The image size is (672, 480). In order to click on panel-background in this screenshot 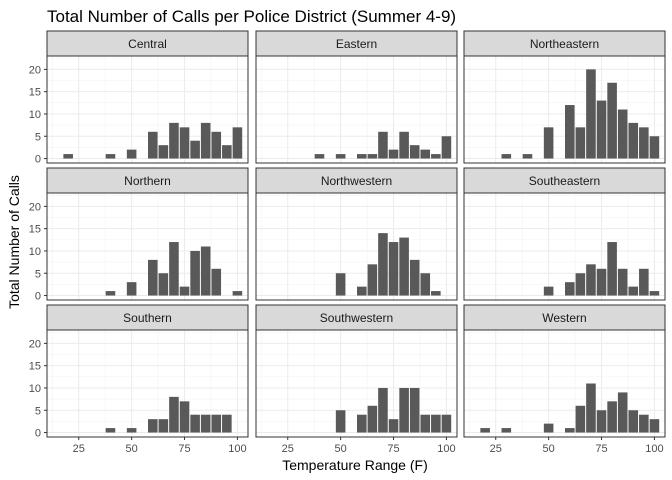, I will do `click(564, 246)`.